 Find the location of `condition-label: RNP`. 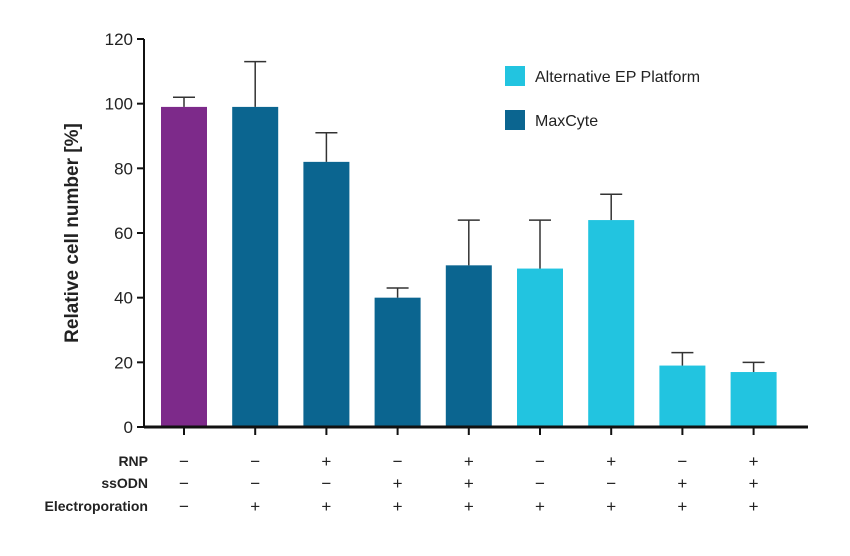

condition-label: RNP is located at coordinates (133, 461).